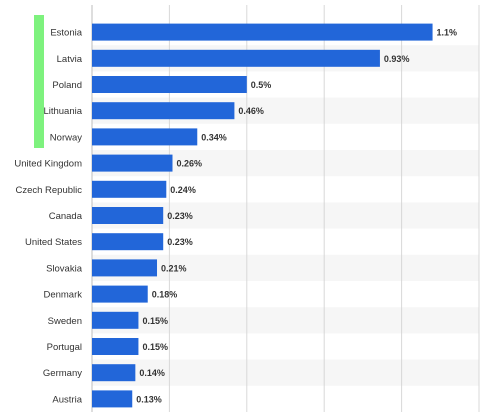 The width and height of the screenshot is (497, 419). What do you see at coordinates (189, 164) in the screenshot?
I see `value-label: 0.26%` at bounding box center [189, 164].